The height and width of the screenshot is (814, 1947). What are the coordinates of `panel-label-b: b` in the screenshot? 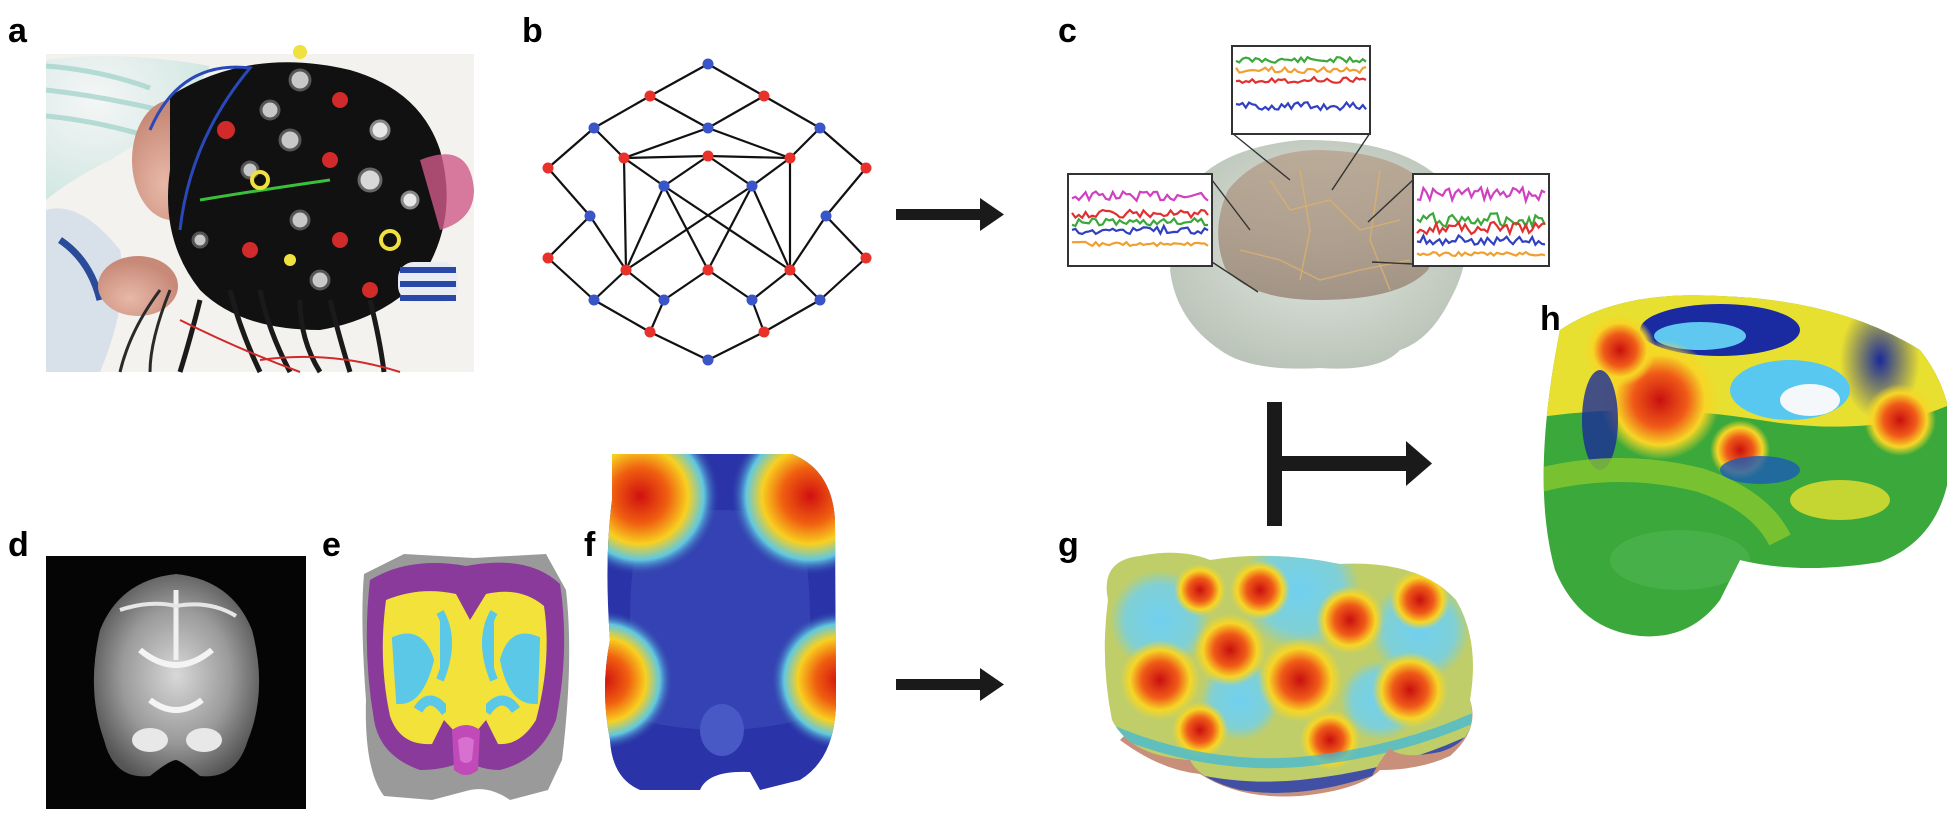 It's located at (532, 31).